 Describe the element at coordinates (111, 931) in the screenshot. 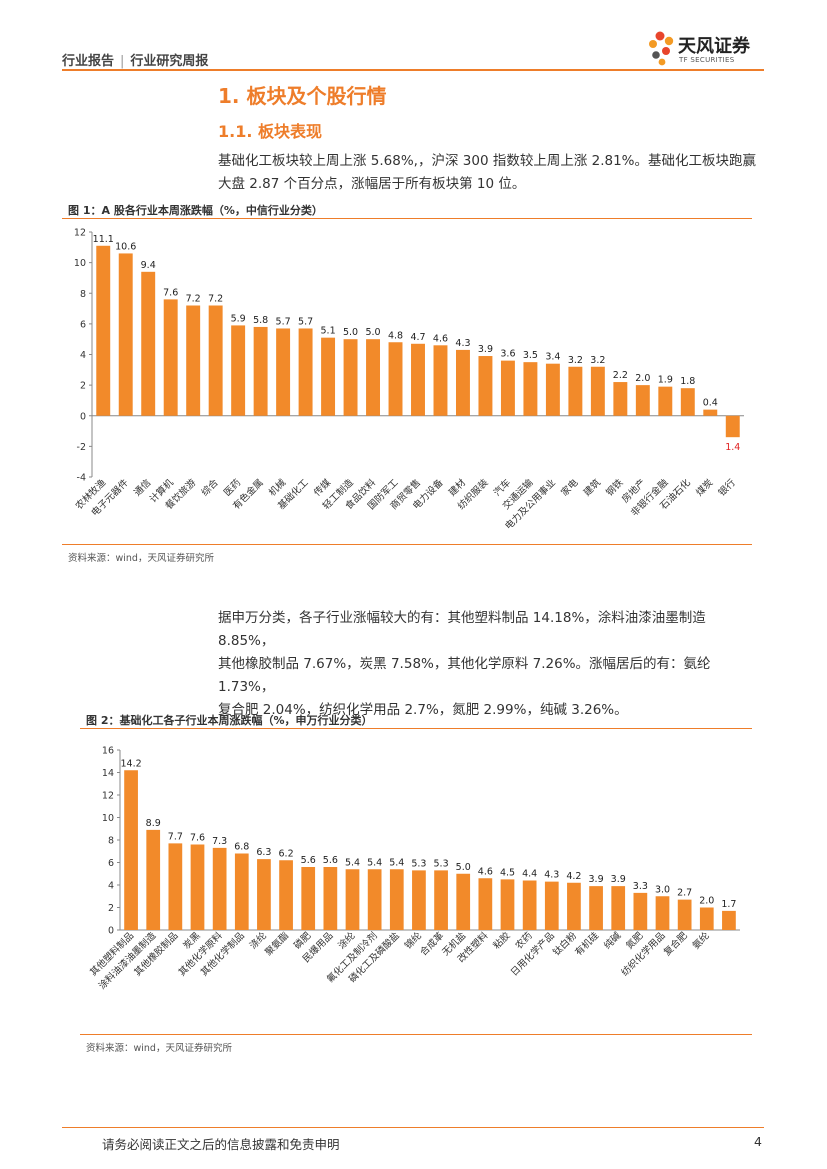

I see `y-tick-label: 0` at that location.